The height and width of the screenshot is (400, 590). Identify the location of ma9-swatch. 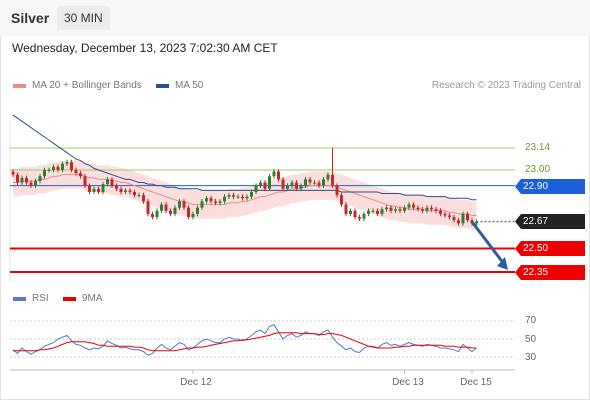
(69, 298).